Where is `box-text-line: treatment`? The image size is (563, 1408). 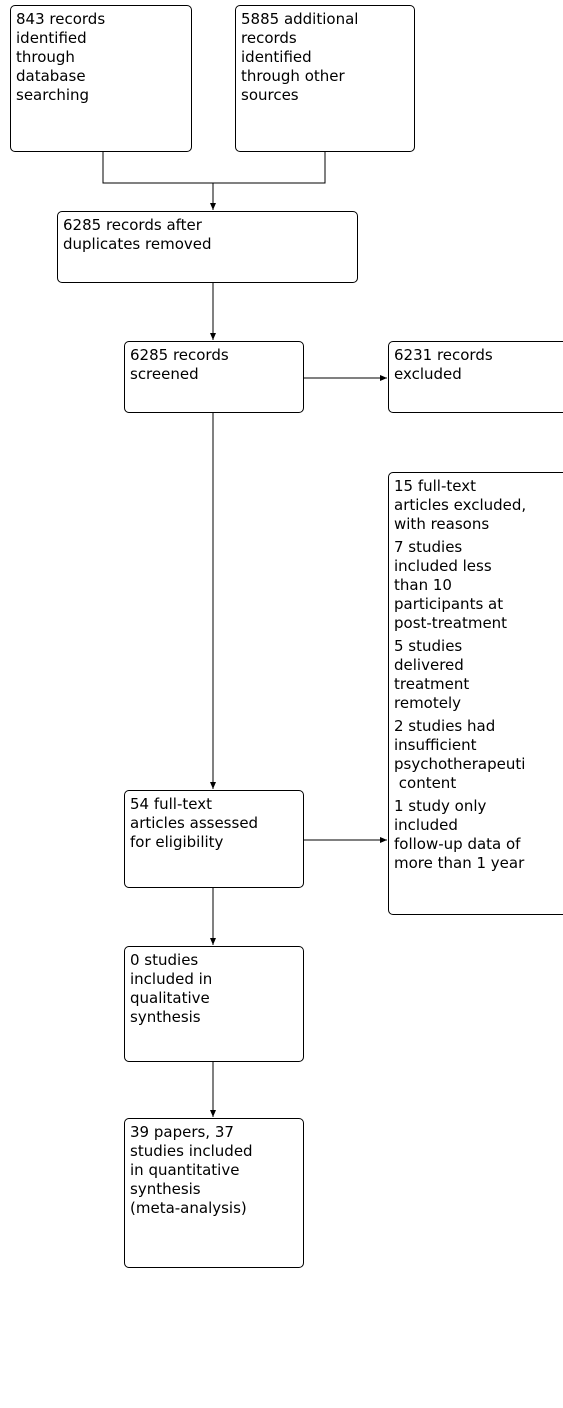 box-text-line: treatment is located at coordinates (432, 684).